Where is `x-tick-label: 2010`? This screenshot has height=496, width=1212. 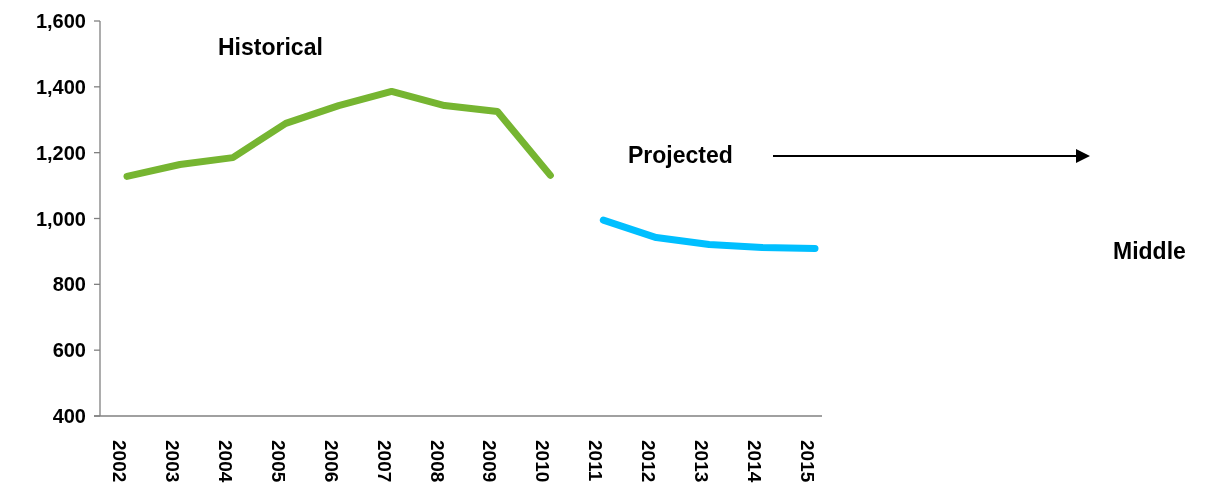 x-tick-label: 2010 is located at coordinates (543, 461).